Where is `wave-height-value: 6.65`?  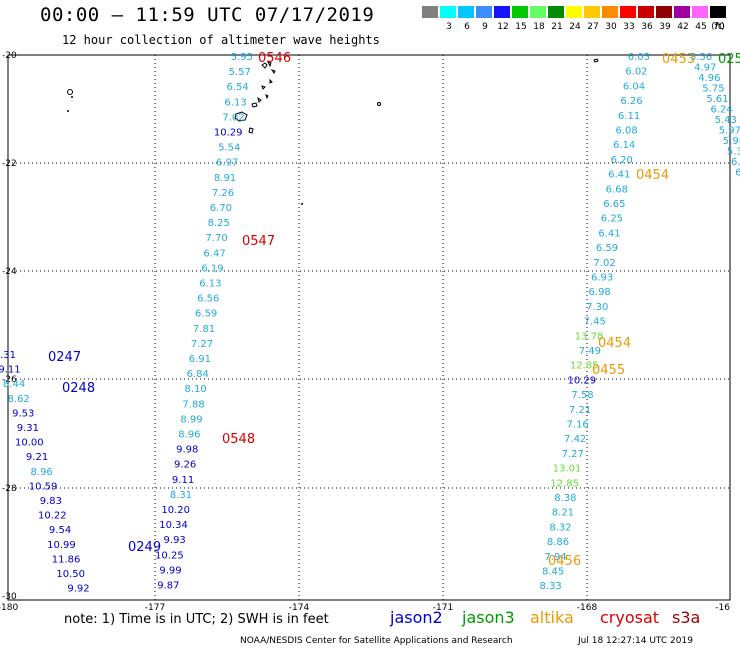 wave-height-value: 6.65 is located at coordinates (614, 204).